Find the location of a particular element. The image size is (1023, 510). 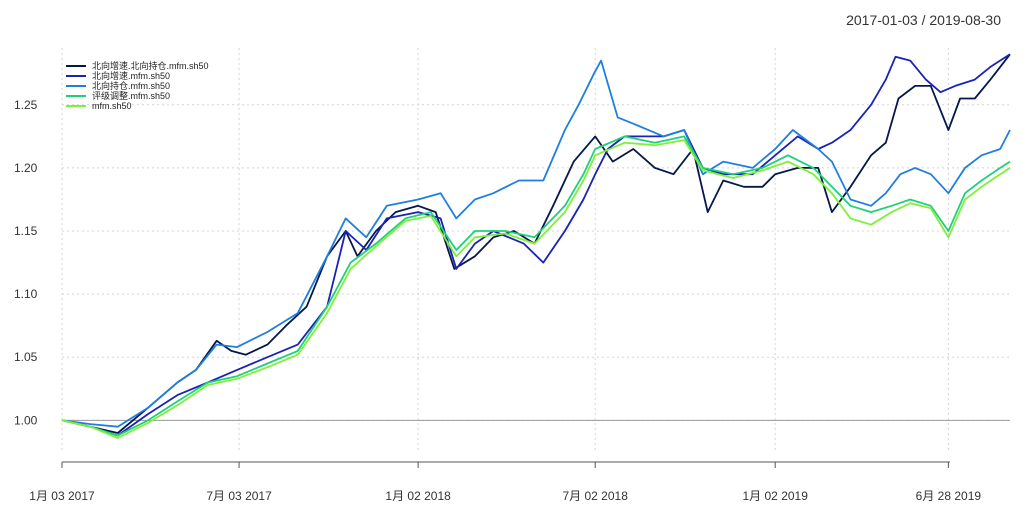

x-tick-label: 1月 02 2019 is located at coordinates (776, 496).